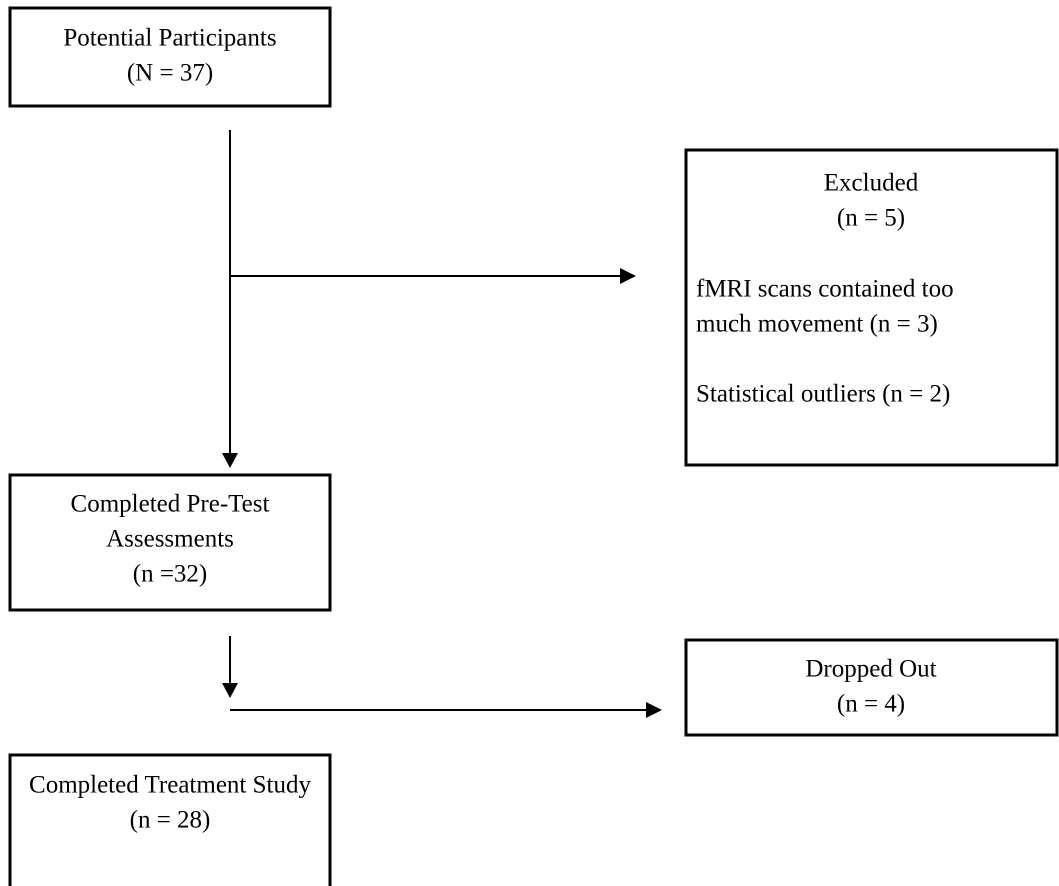 The image size is (1059, 886). What do you see at coordinates (170, 504) in the screenshot?
I see `box-text: Completed Pre-Test` at bounding box center [170, 504].